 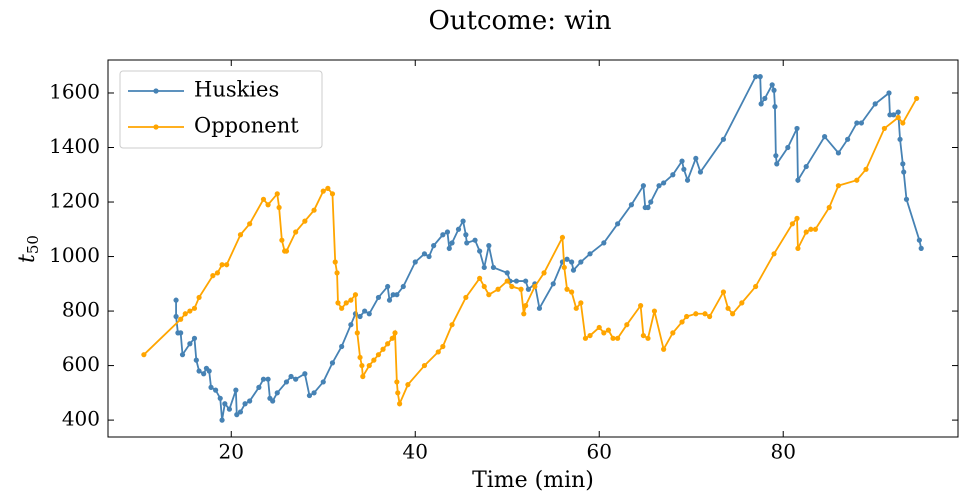 What do you see at coordinates (74, 91) in the screenshot?
I see `y-tick-label: 1600` at bounding box center [74, 91].